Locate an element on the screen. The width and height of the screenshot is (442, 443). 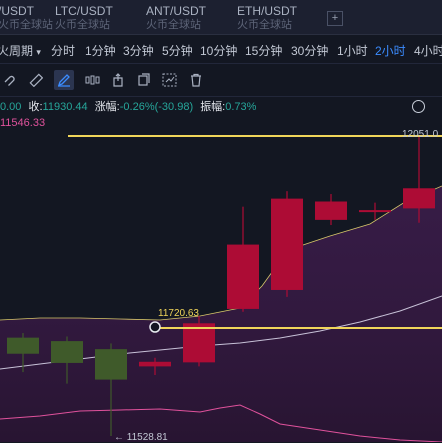
period-3m: 3分钟 is located at coordinates (138, 51).